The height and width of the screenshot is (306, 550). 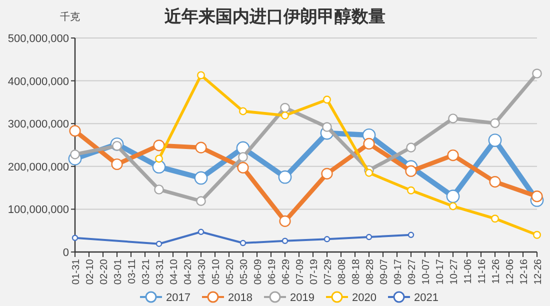 I want to click on x-tick-label: 08-28, so click(x=370, y=271).